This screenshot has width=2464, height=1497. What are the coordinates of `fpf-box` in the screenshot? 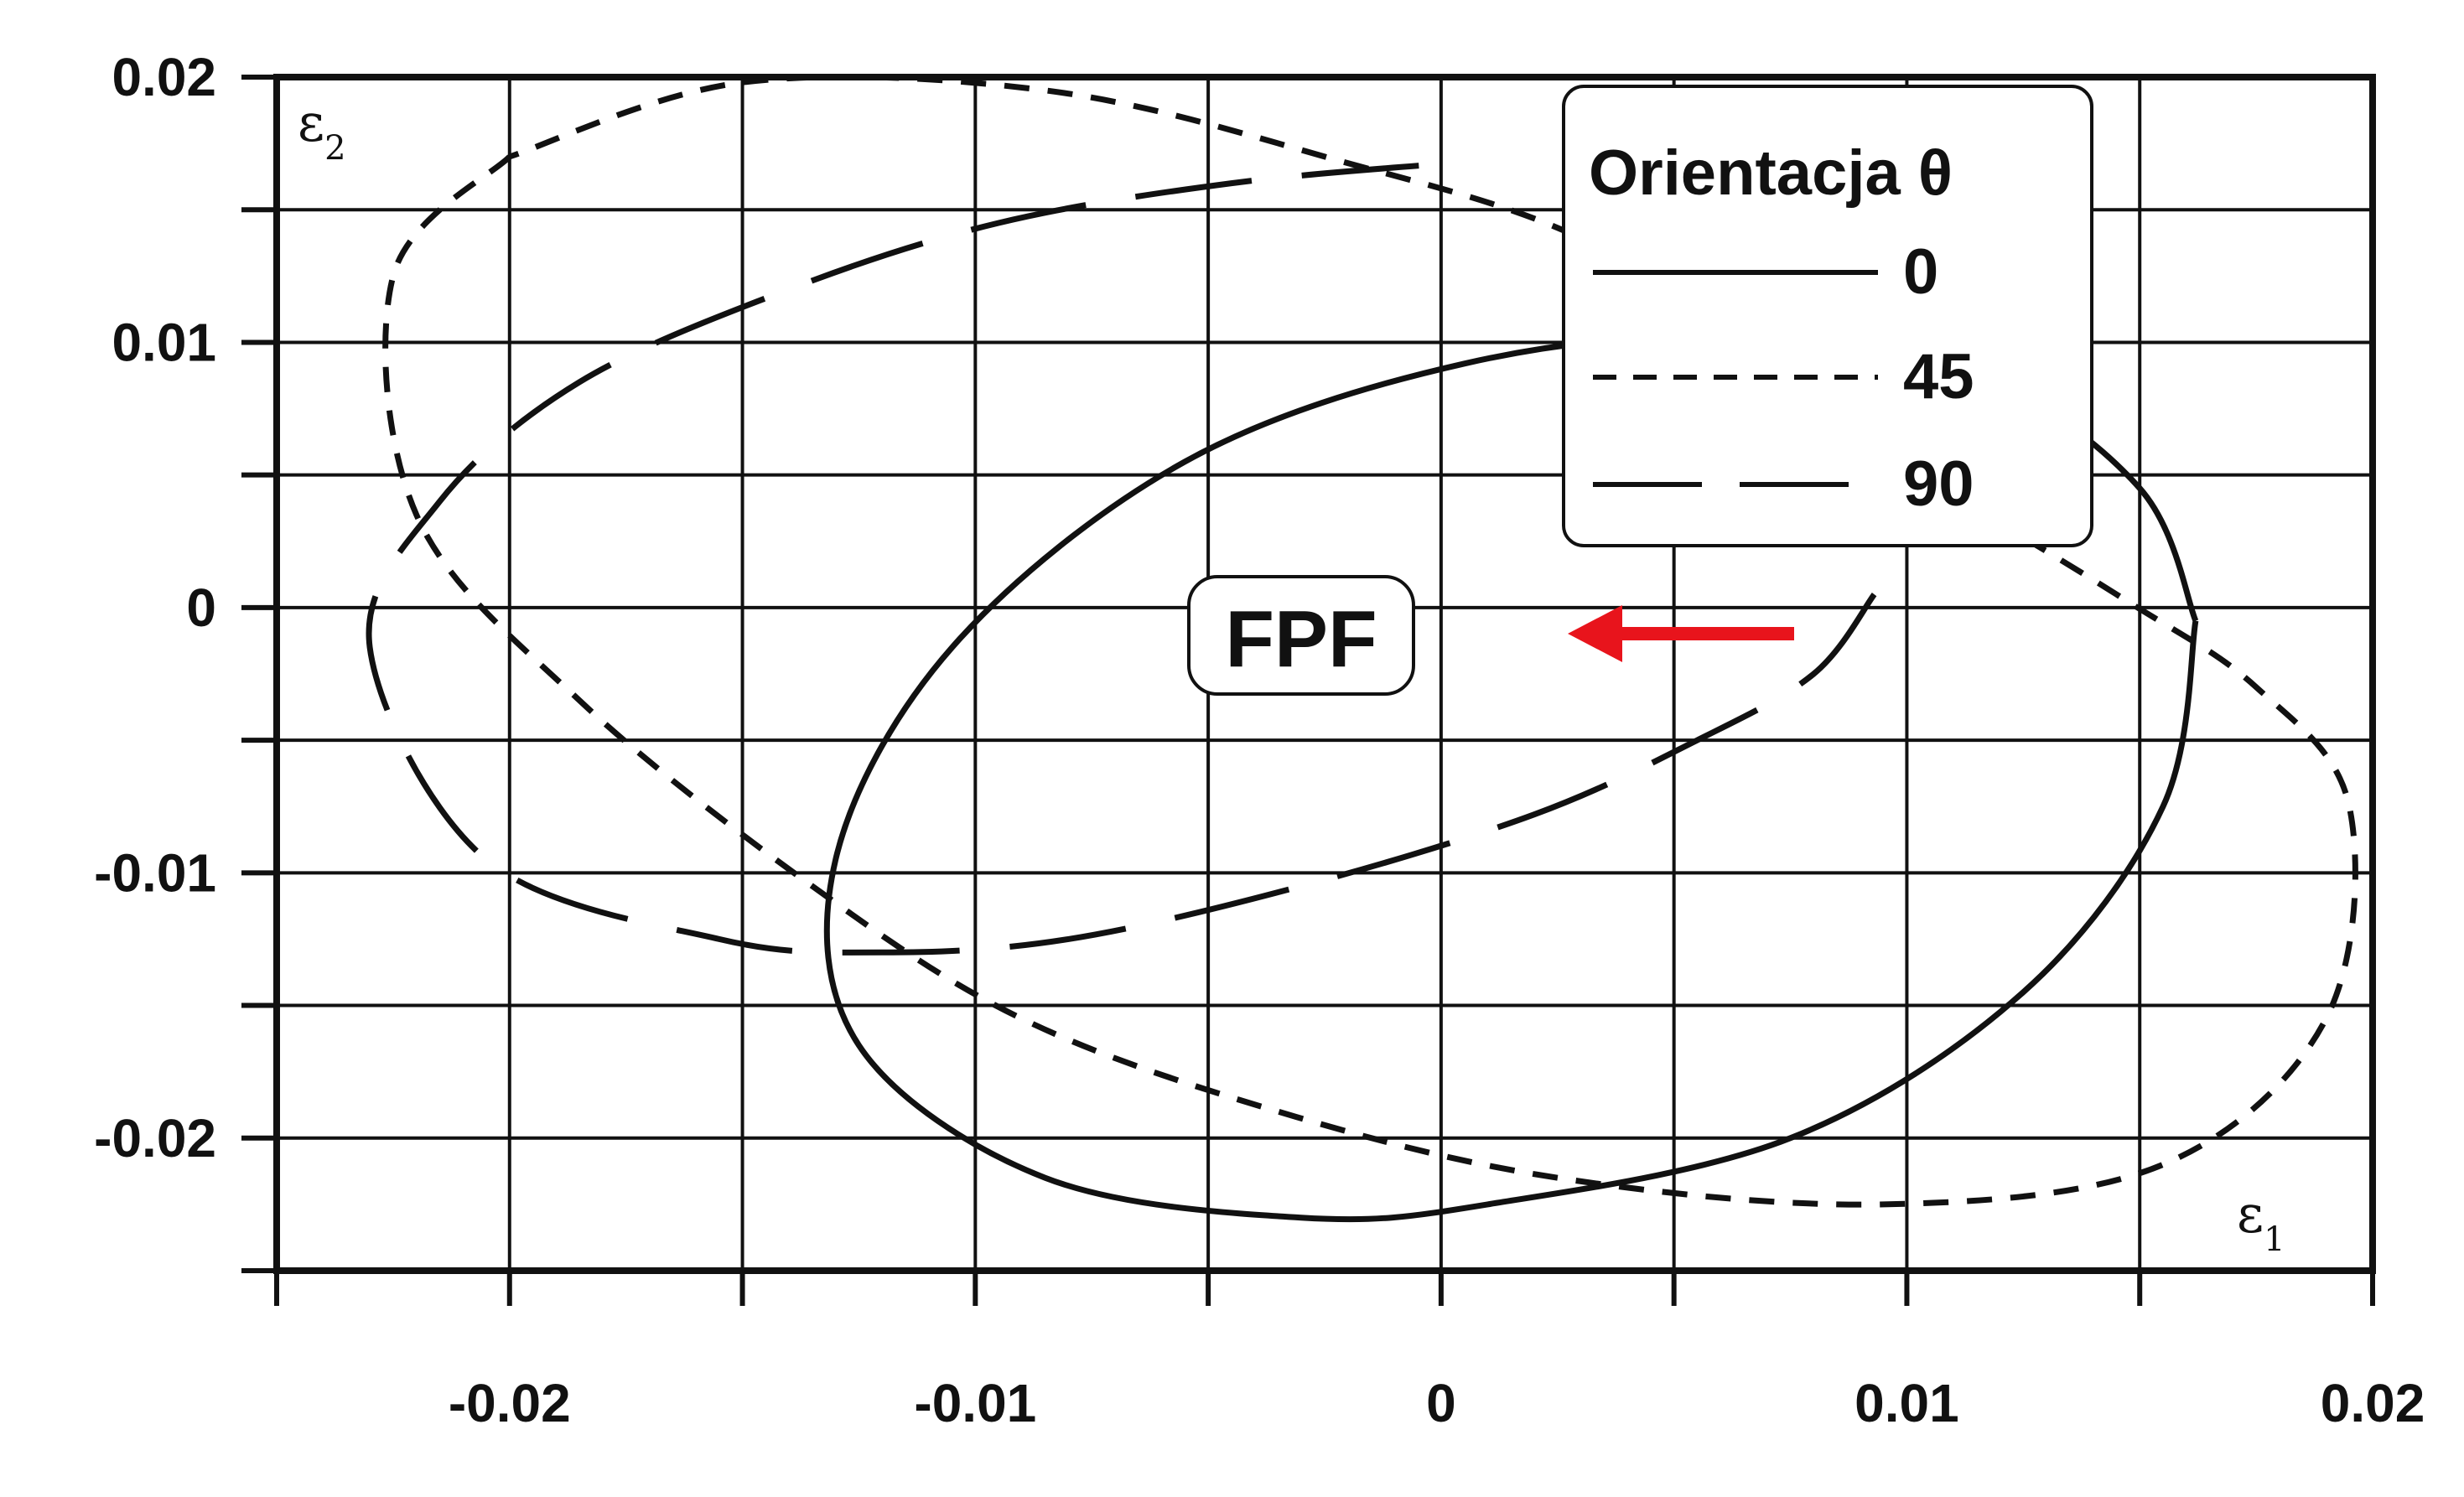 It's located at (1301, 635).